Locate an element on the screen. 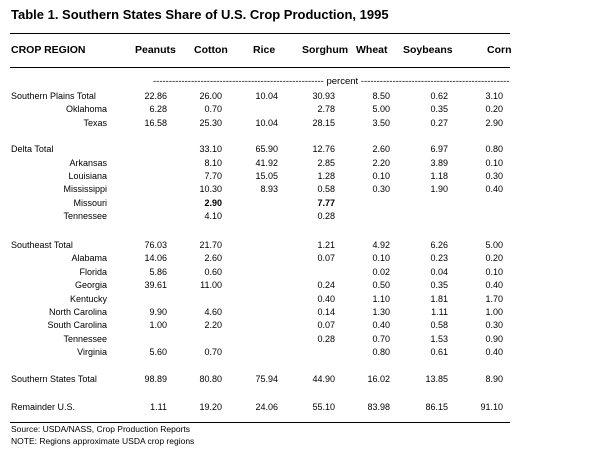 Image resolution: width=615 pixels, height=452 pixels. value-cell: 0.50 is located at coordinates (381, 285).